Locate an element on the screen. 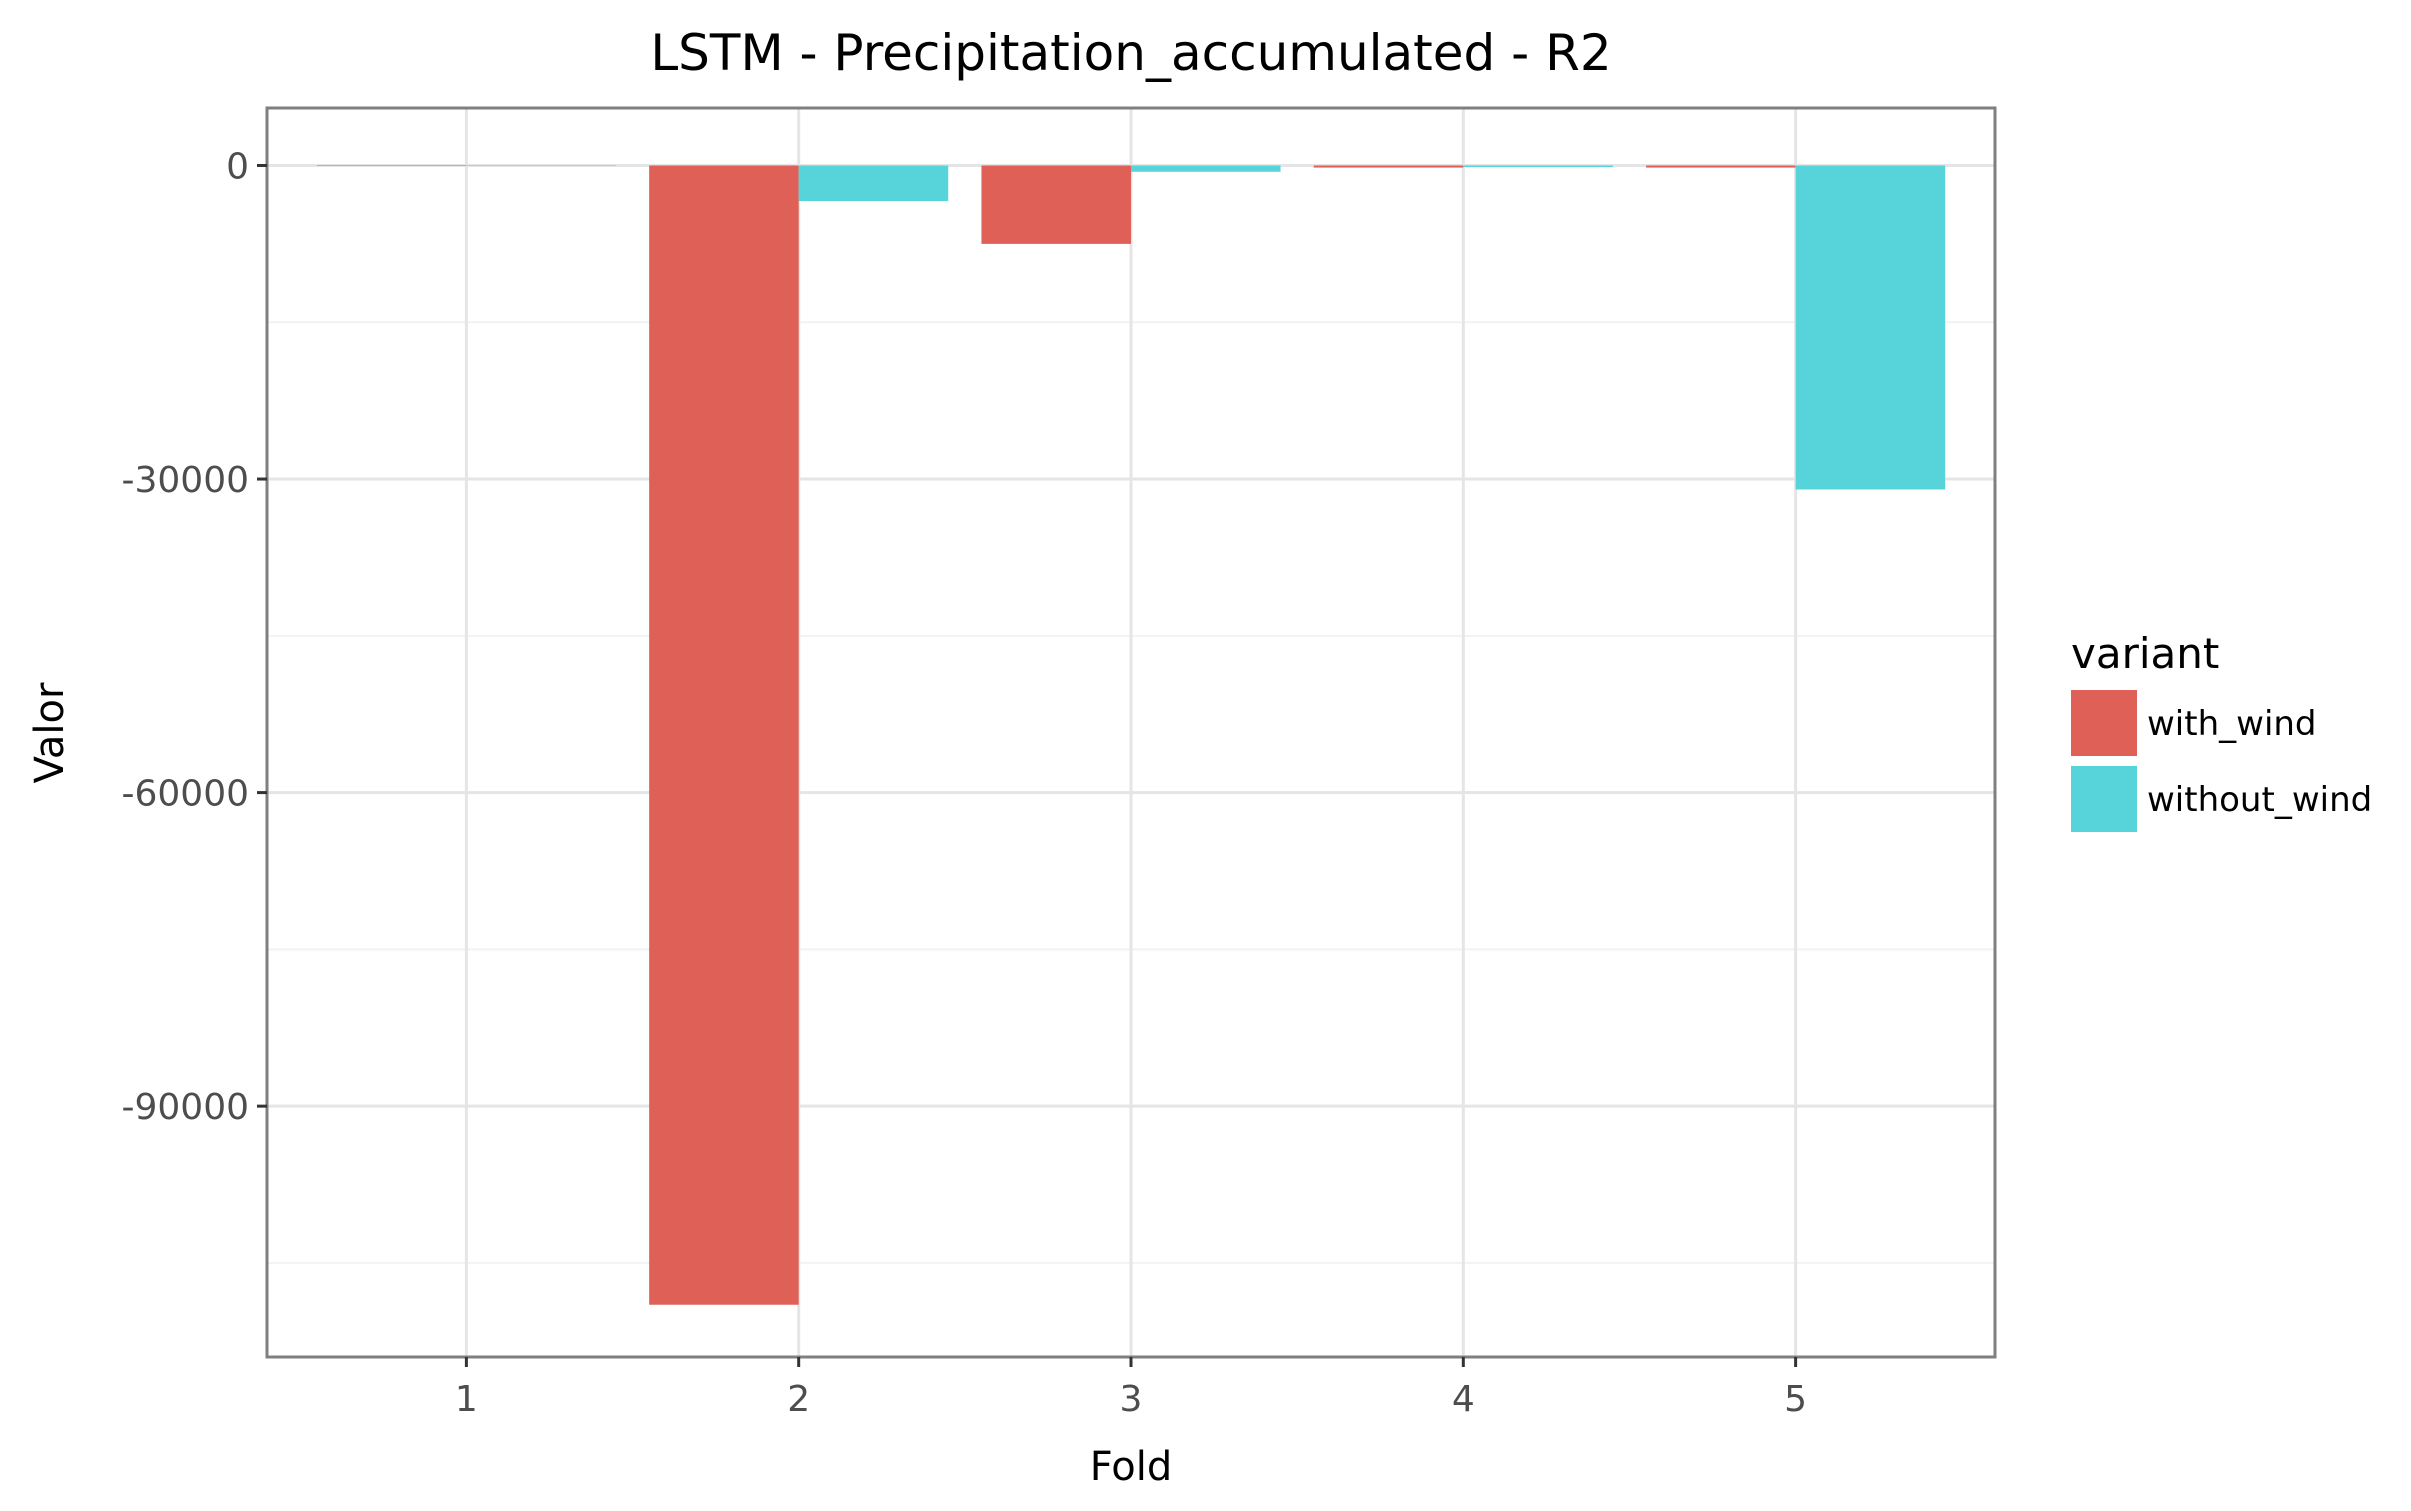 This screenshot has width=2411, height=1511. legend-title: variant is located at coordinates (2145, 653).